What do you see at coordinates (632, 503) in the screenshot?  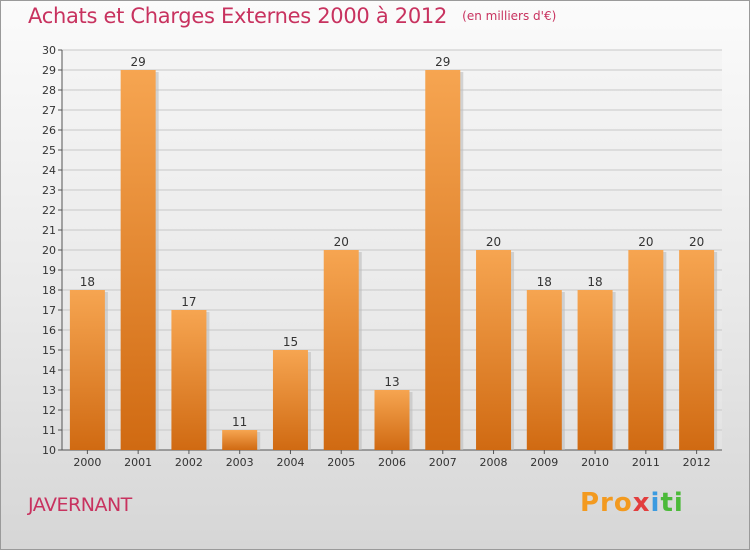 I see `proxiti-logo: Proxiti` at bounding box center [632, 503].